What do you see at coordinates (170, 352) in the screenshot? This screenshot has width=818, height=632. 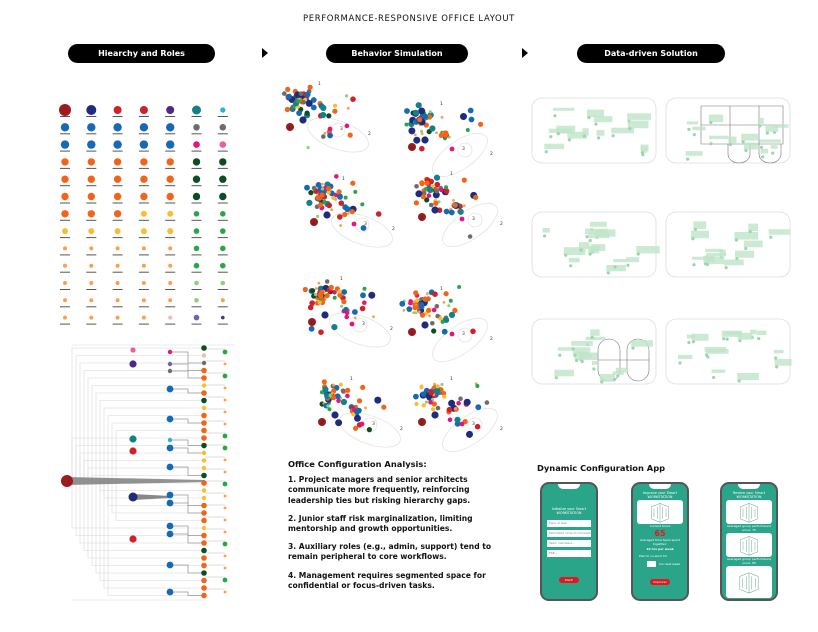 I see `tree-manager-node` at bounding box center [170, 352].